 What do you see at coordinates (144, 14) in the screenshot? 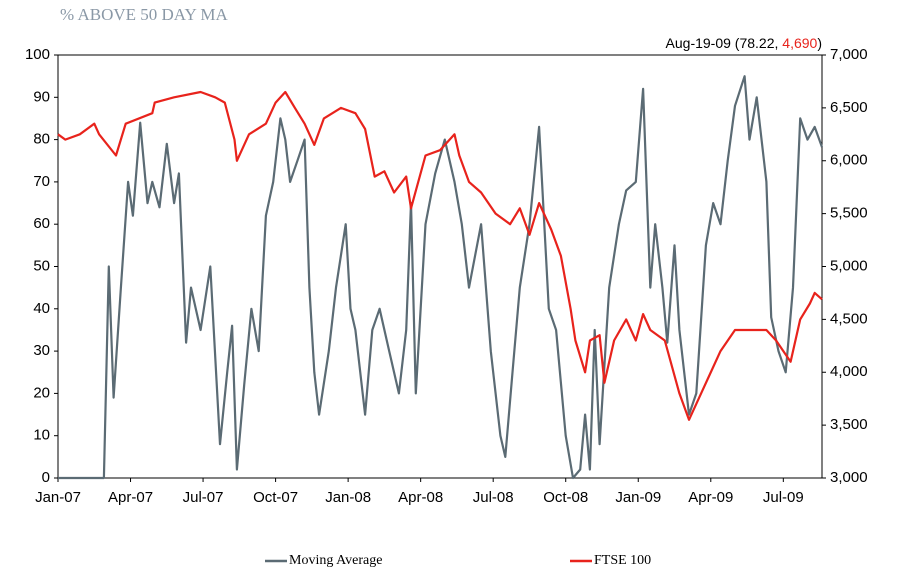
I see `chart-title: % ABOVE 50 DAY MA` at bounding box center [144, 14].